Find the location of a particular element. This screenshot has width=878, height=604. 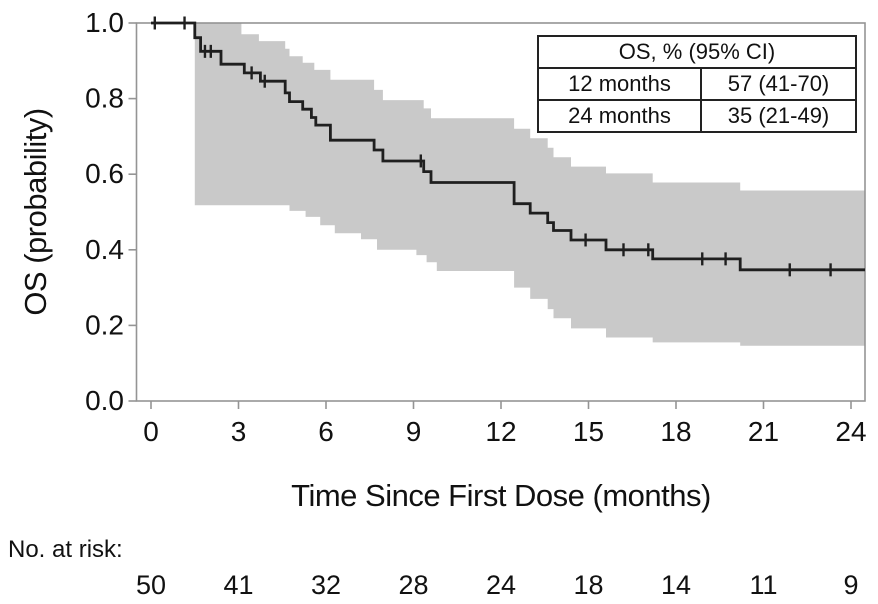

timepoint-cell: 12 months is located at coordinates (619, 84).